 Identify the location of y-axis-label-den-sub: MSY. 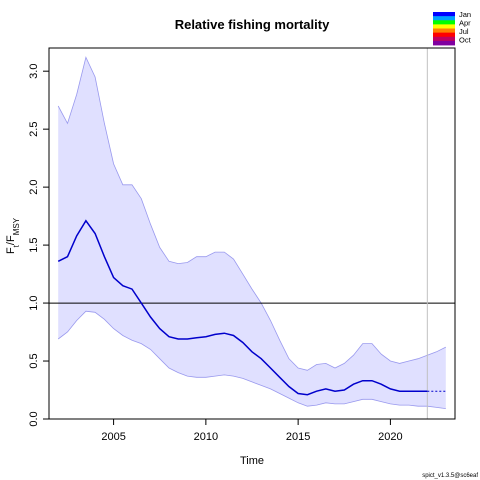
(16, 226).